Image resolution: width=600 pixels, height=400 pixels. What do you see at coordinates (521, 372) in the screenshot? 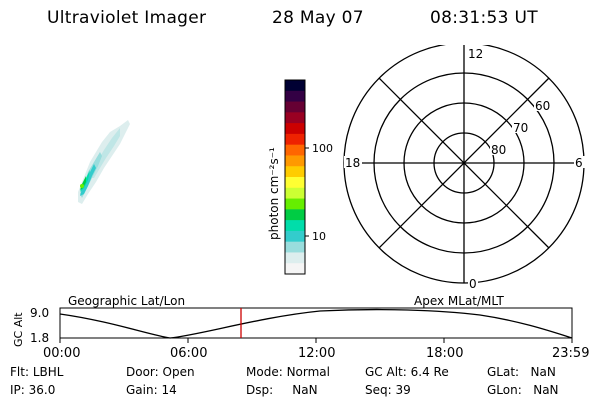
I see `info-glat: GLat: NaN` at bounding box center [521, 372].